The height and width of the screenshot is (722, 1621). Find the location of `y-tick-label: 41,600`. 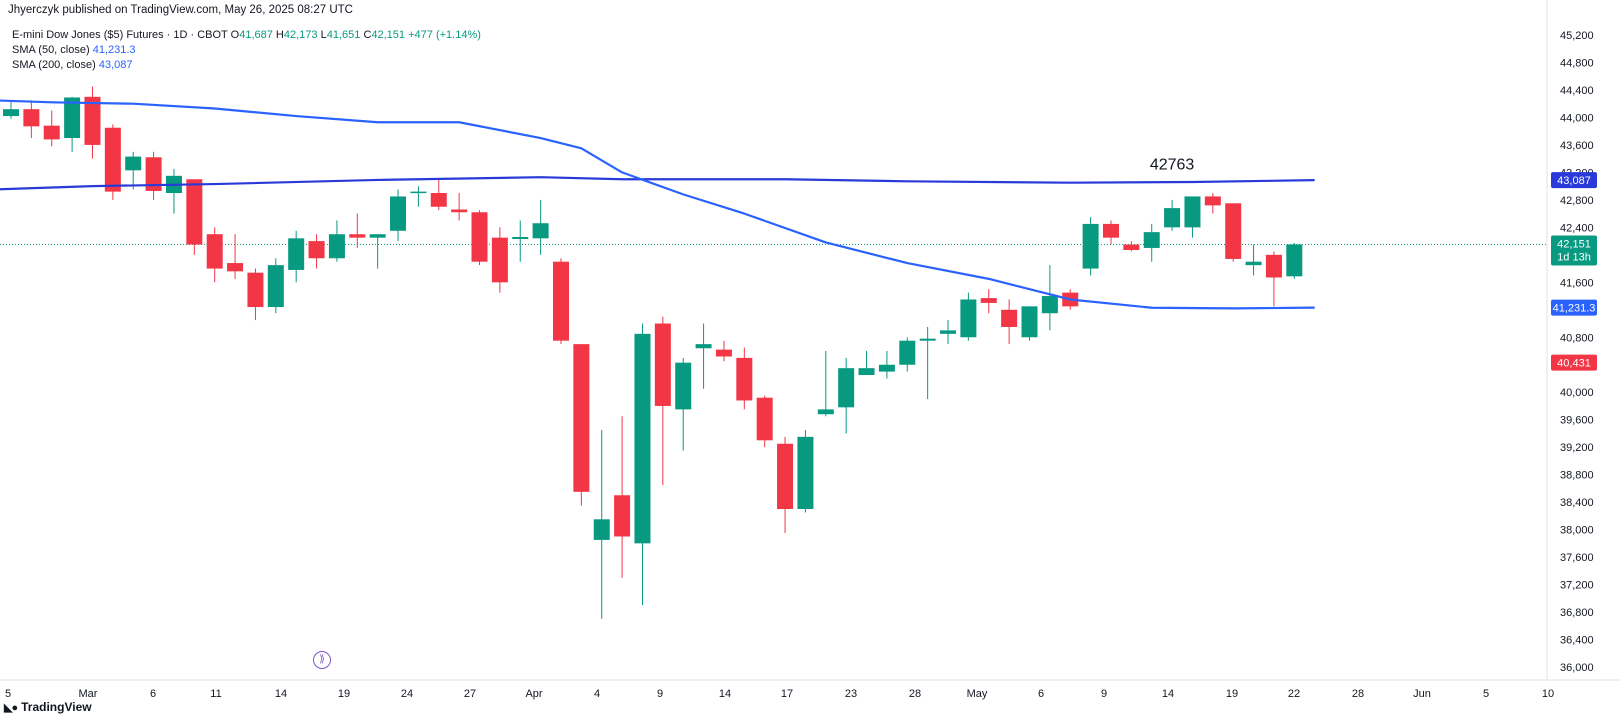

y-tick-label: 41,600 is located at coordinates (1577, 283).